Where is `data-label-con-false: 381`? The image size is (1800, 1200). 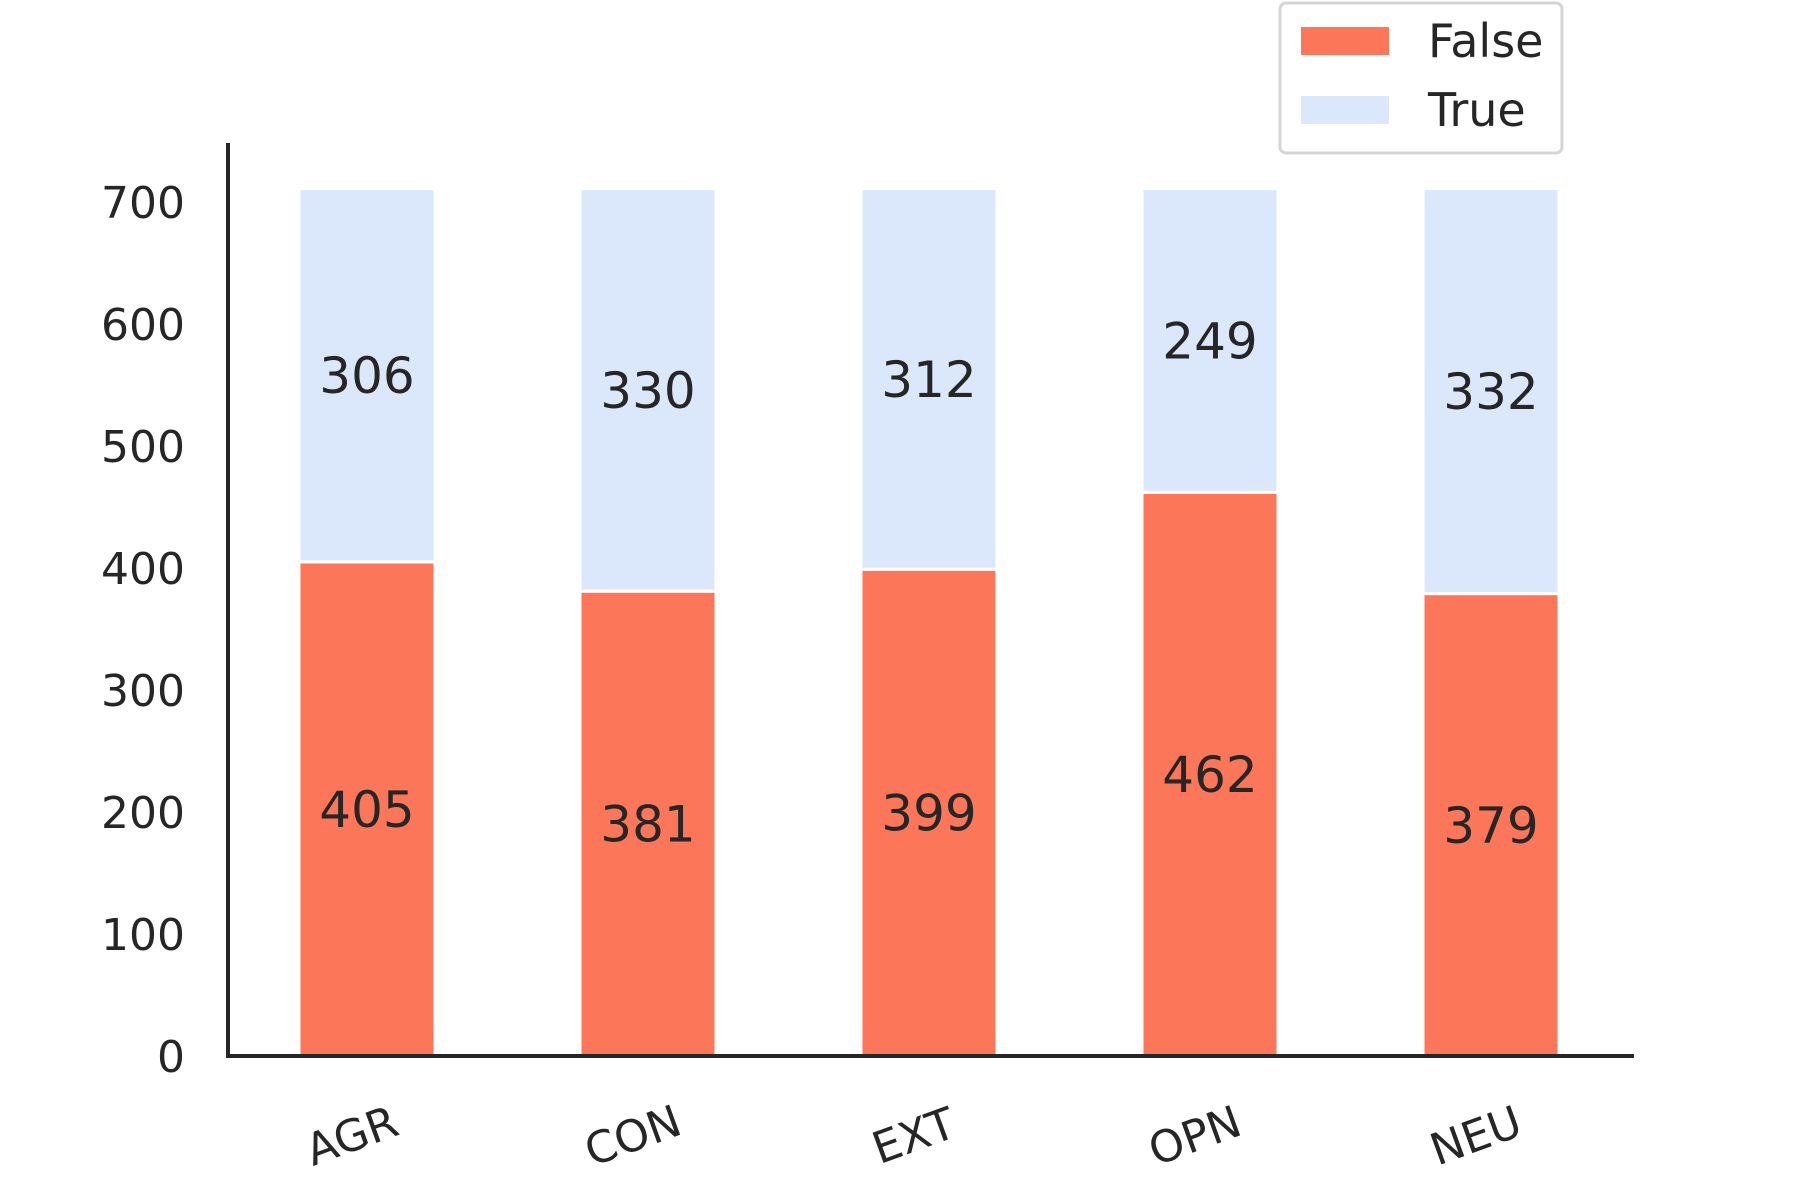 data-label-con-false: 381 is located at coordinates (647, 825).